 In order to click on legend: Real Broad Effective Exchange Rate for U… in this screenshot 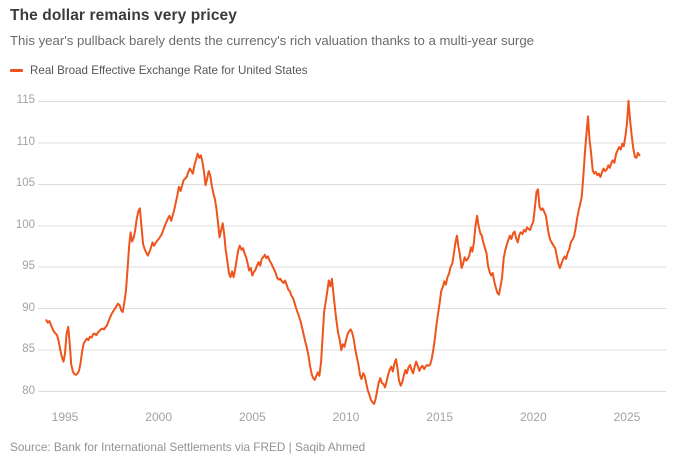, I will do `click(159, 70)`.